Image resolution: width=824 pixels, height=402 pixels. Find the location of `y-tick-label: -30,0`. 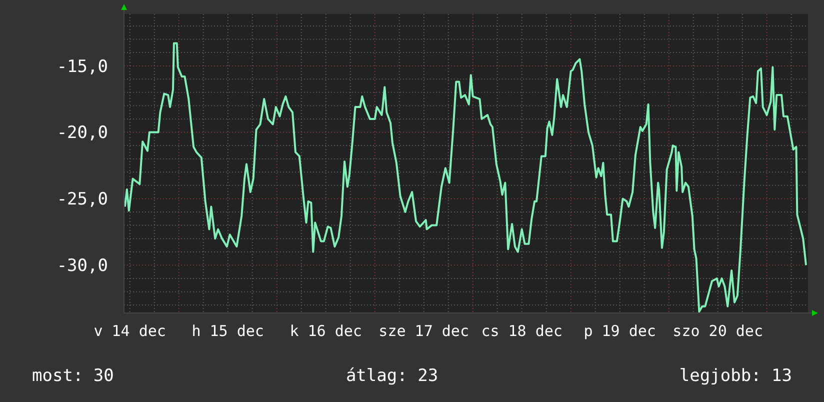

y-tick-label: -30,0 is located at coordinates (82, 266).